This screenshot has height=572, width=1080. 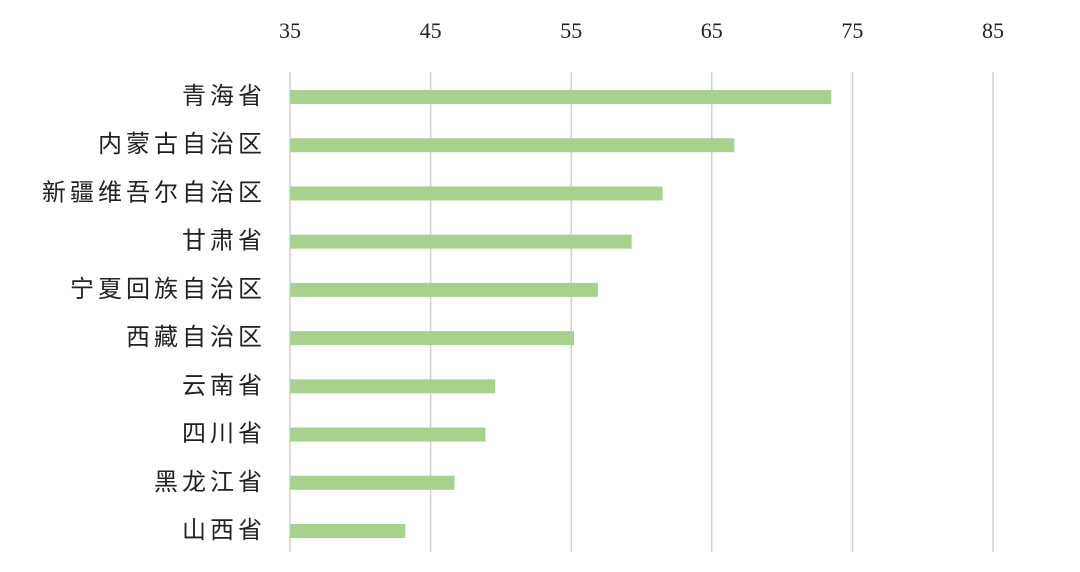 What do you see at coordinates (431, 30) in the screenshot?
I see `x-tick-label: 45` at bounding box center [431, 30].